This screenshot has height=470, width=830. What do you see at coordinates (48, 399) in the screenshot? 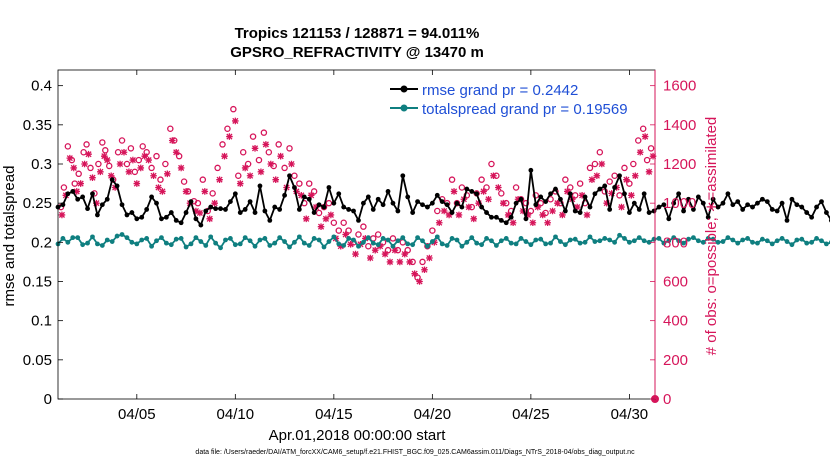
I see `y-tick-label: 0` at bounding box center [48, 399].